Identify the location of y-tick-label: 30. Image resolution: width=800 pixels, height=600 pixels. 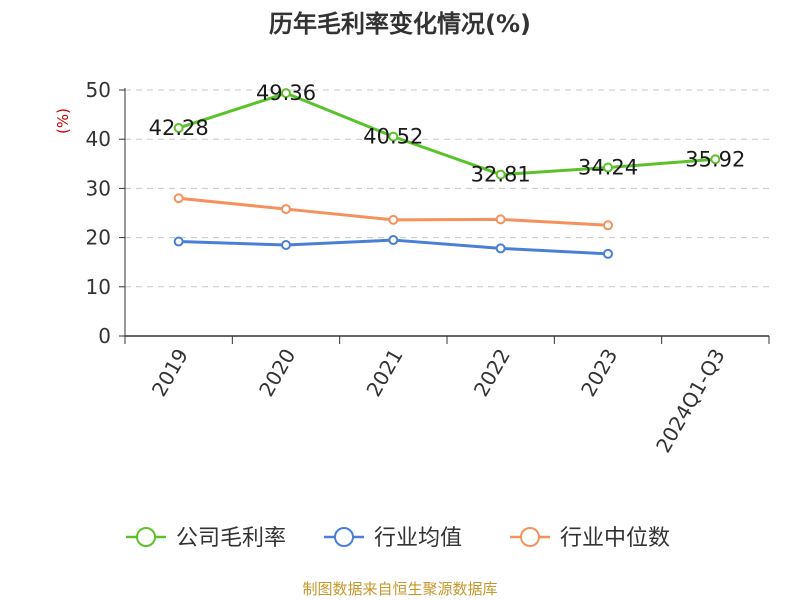
(98, 188).